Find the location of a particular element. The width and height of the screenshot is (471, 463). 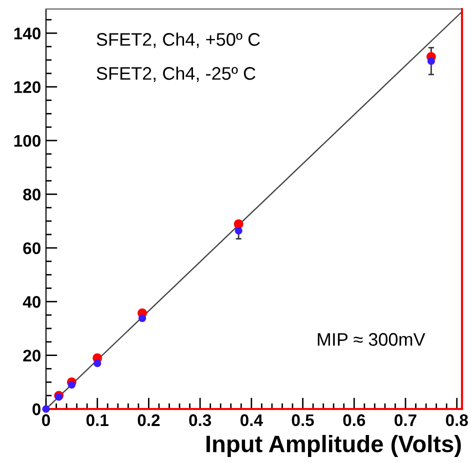

y-tick-label: 60 is located at coordinates (31, 248).